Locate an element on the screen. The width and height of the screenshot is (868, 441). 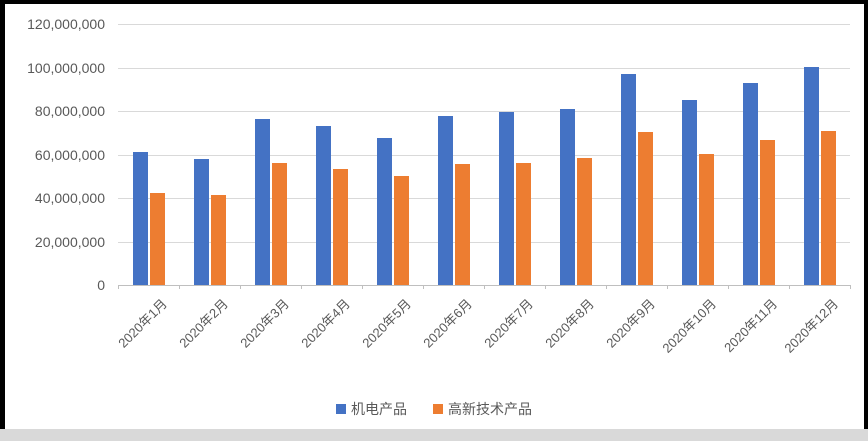
y-axis-tick-label: 40,000,000 is located at coordinates (69, 198).